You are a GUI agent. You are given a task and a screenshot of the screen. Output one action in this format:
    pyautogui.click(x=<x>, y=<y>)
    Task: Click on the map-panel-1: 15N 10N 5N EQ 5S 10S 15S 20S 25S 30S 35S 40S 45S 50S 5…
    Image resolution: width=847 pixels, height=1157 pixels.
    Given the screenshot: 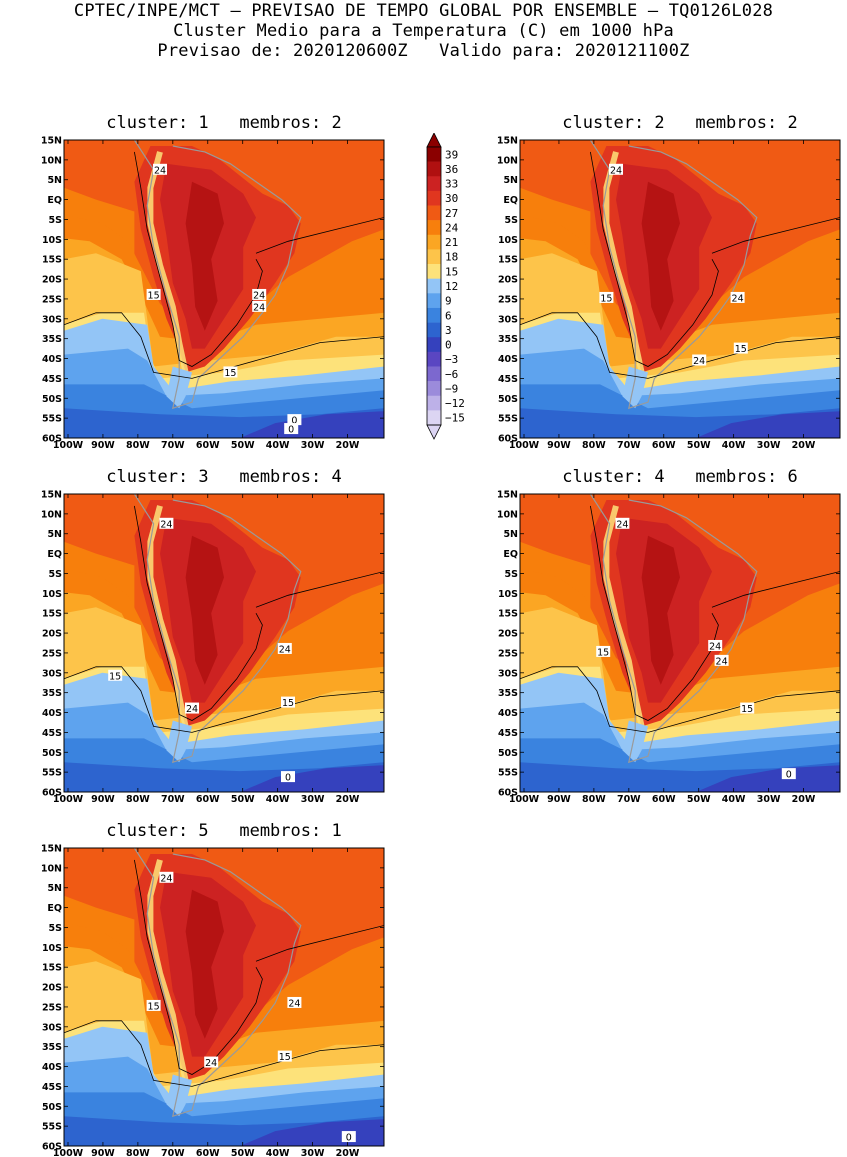 What is the action you would take?
    pyautogui.click(x=213, y=293)
    